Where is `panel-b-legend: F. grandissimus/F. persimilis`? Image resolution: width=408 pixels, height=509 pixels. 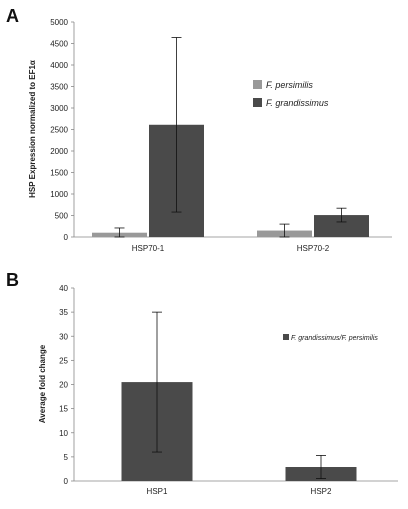 panel-b-legend: F. grandissimus/F. persimilis is located at coordinates (330, 338).